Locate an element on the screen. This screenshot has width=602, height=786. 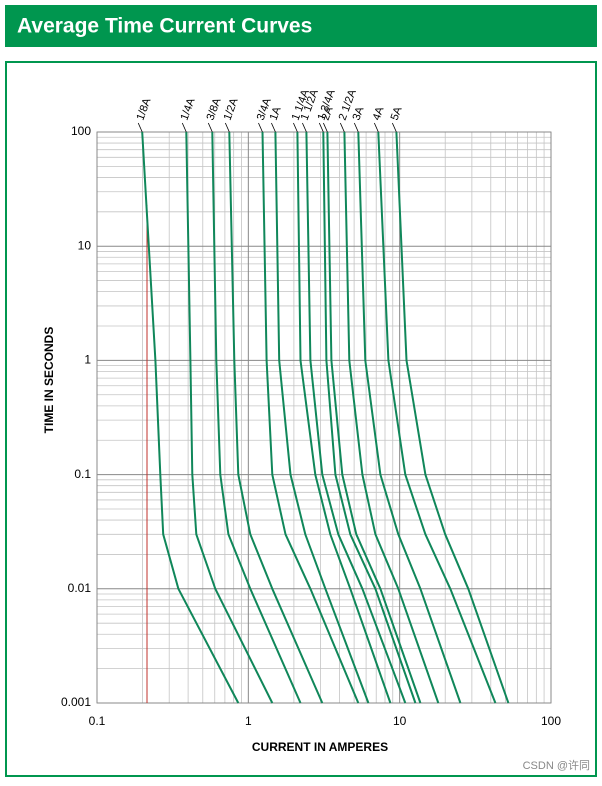
y-axis-label: TIME IN SECONDS is located at coordinates (49, 380).